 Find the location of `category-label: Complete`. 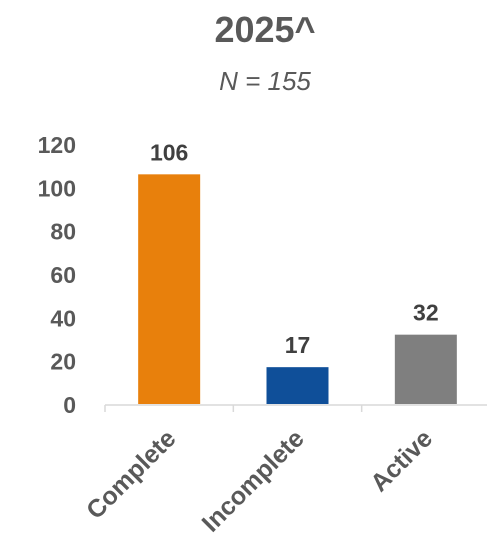

category-label: Complete is located at coordinates (131, 474).